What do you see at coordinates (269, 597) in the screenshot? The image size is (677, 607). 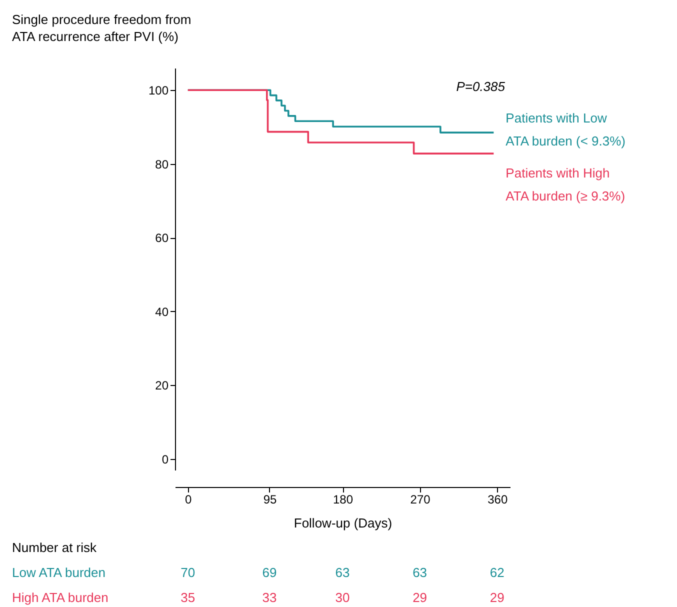 I see `text: 33` at bounding box center [269, 597].